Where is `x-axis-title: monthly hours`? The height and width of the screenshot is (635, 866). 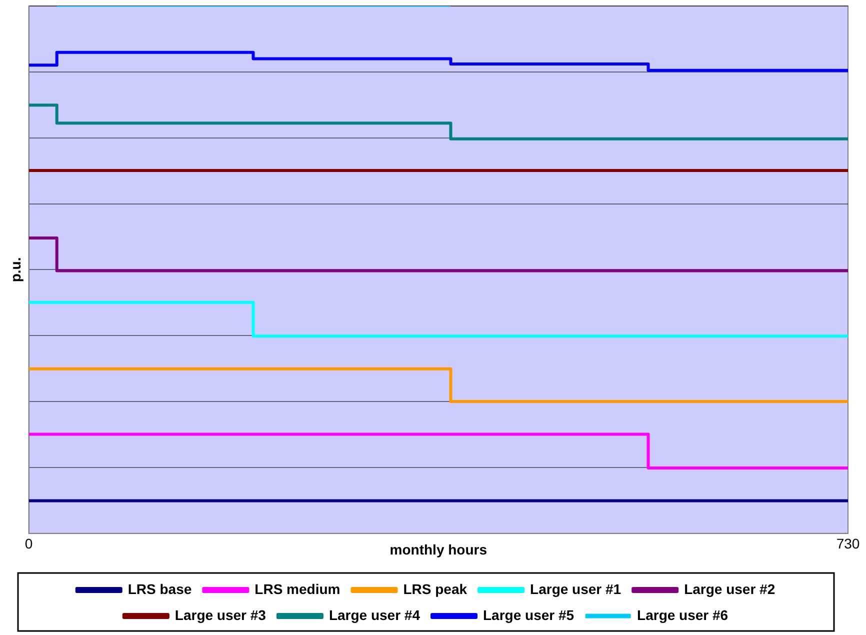 x-axis-title: monthly hours is located at coordinates (439, 549).